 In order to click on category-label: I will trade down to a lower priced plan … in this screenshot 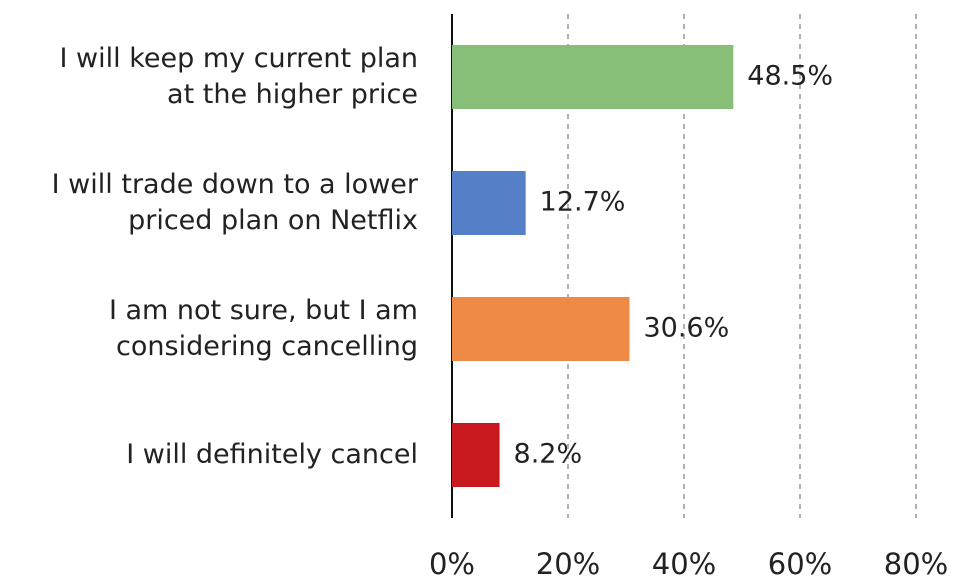, I will do `click(235, 202)`.